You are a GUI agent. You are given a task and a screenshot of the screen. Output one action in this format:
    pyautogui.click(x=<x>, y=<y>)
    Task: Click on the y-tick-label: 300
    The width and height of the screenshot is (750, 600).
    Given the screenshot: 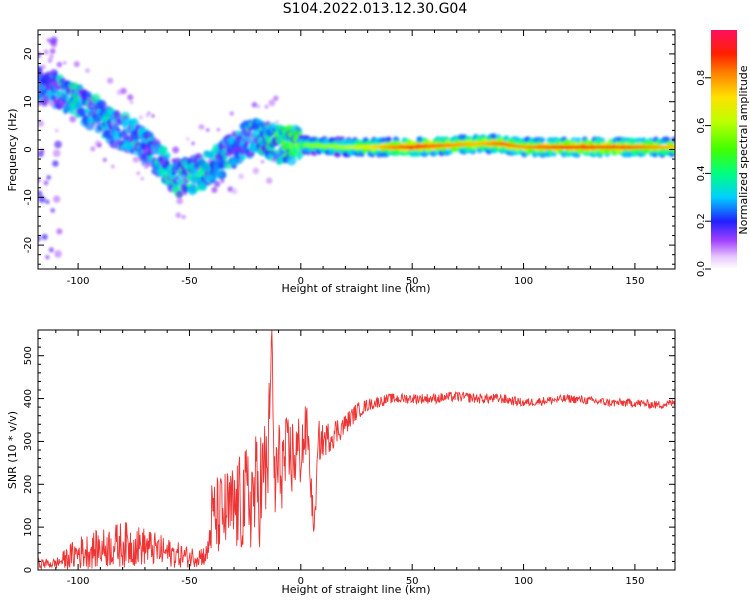 What is the action you would take?
    pyautogui.click(x=28, y=441)
    